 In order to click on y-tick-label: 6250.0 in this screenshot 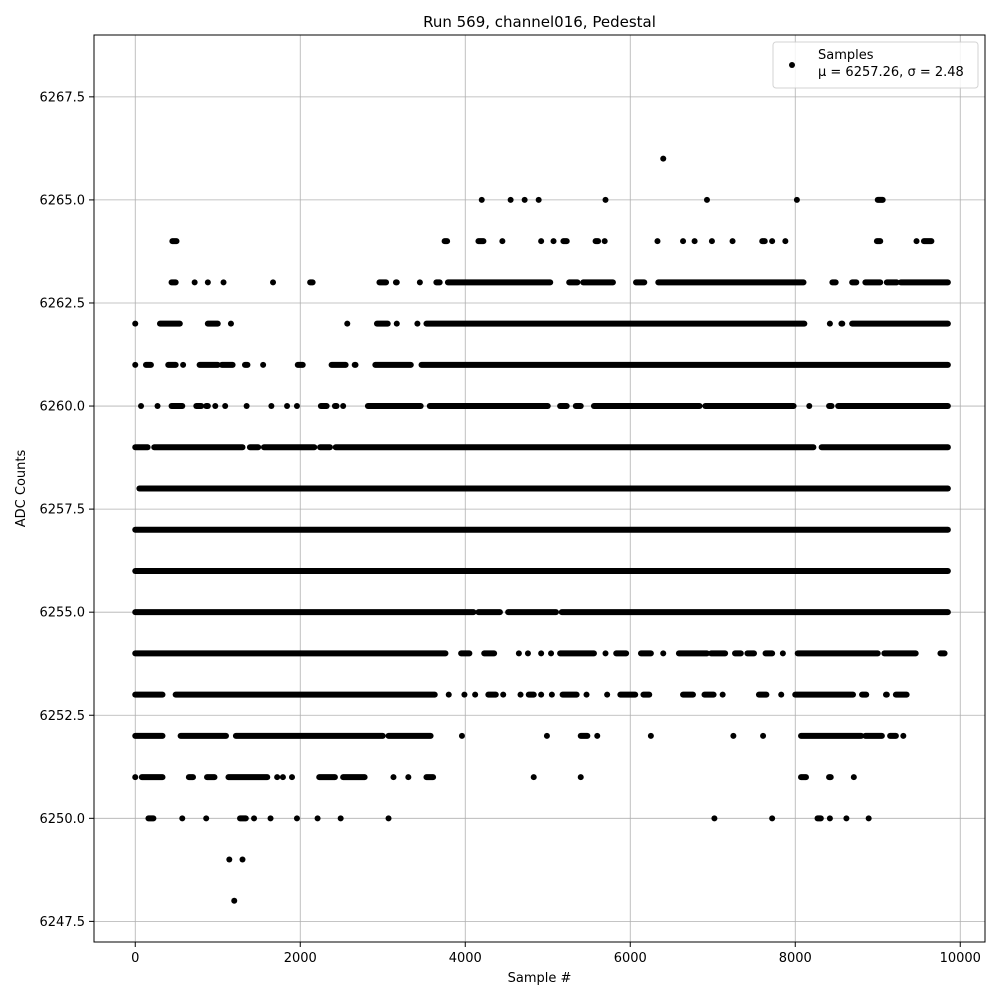, I will do `click(63, 819)`.